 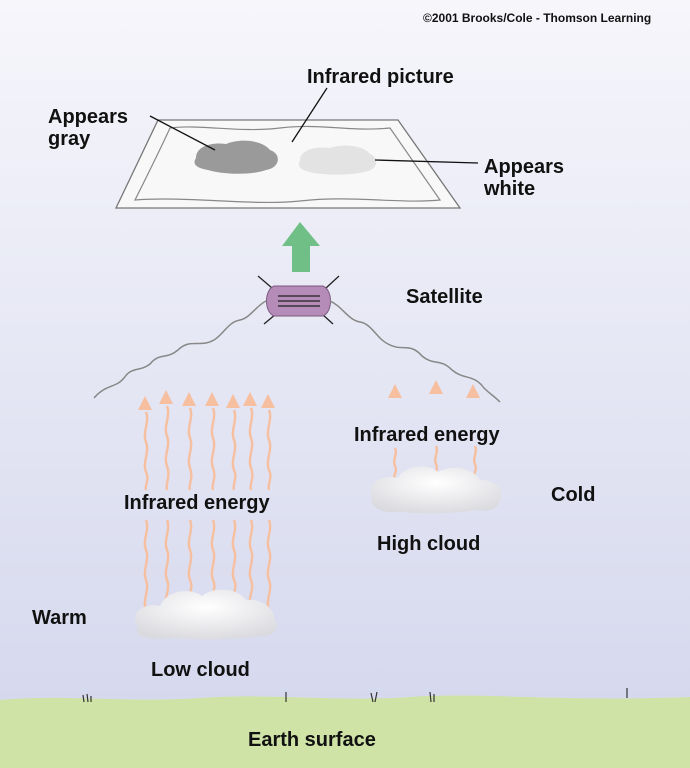 What do you see at coordinates (524, 167) in the screenshot?
I see `appears-white-label-line1: Appears` at bounding box center [524, 167].